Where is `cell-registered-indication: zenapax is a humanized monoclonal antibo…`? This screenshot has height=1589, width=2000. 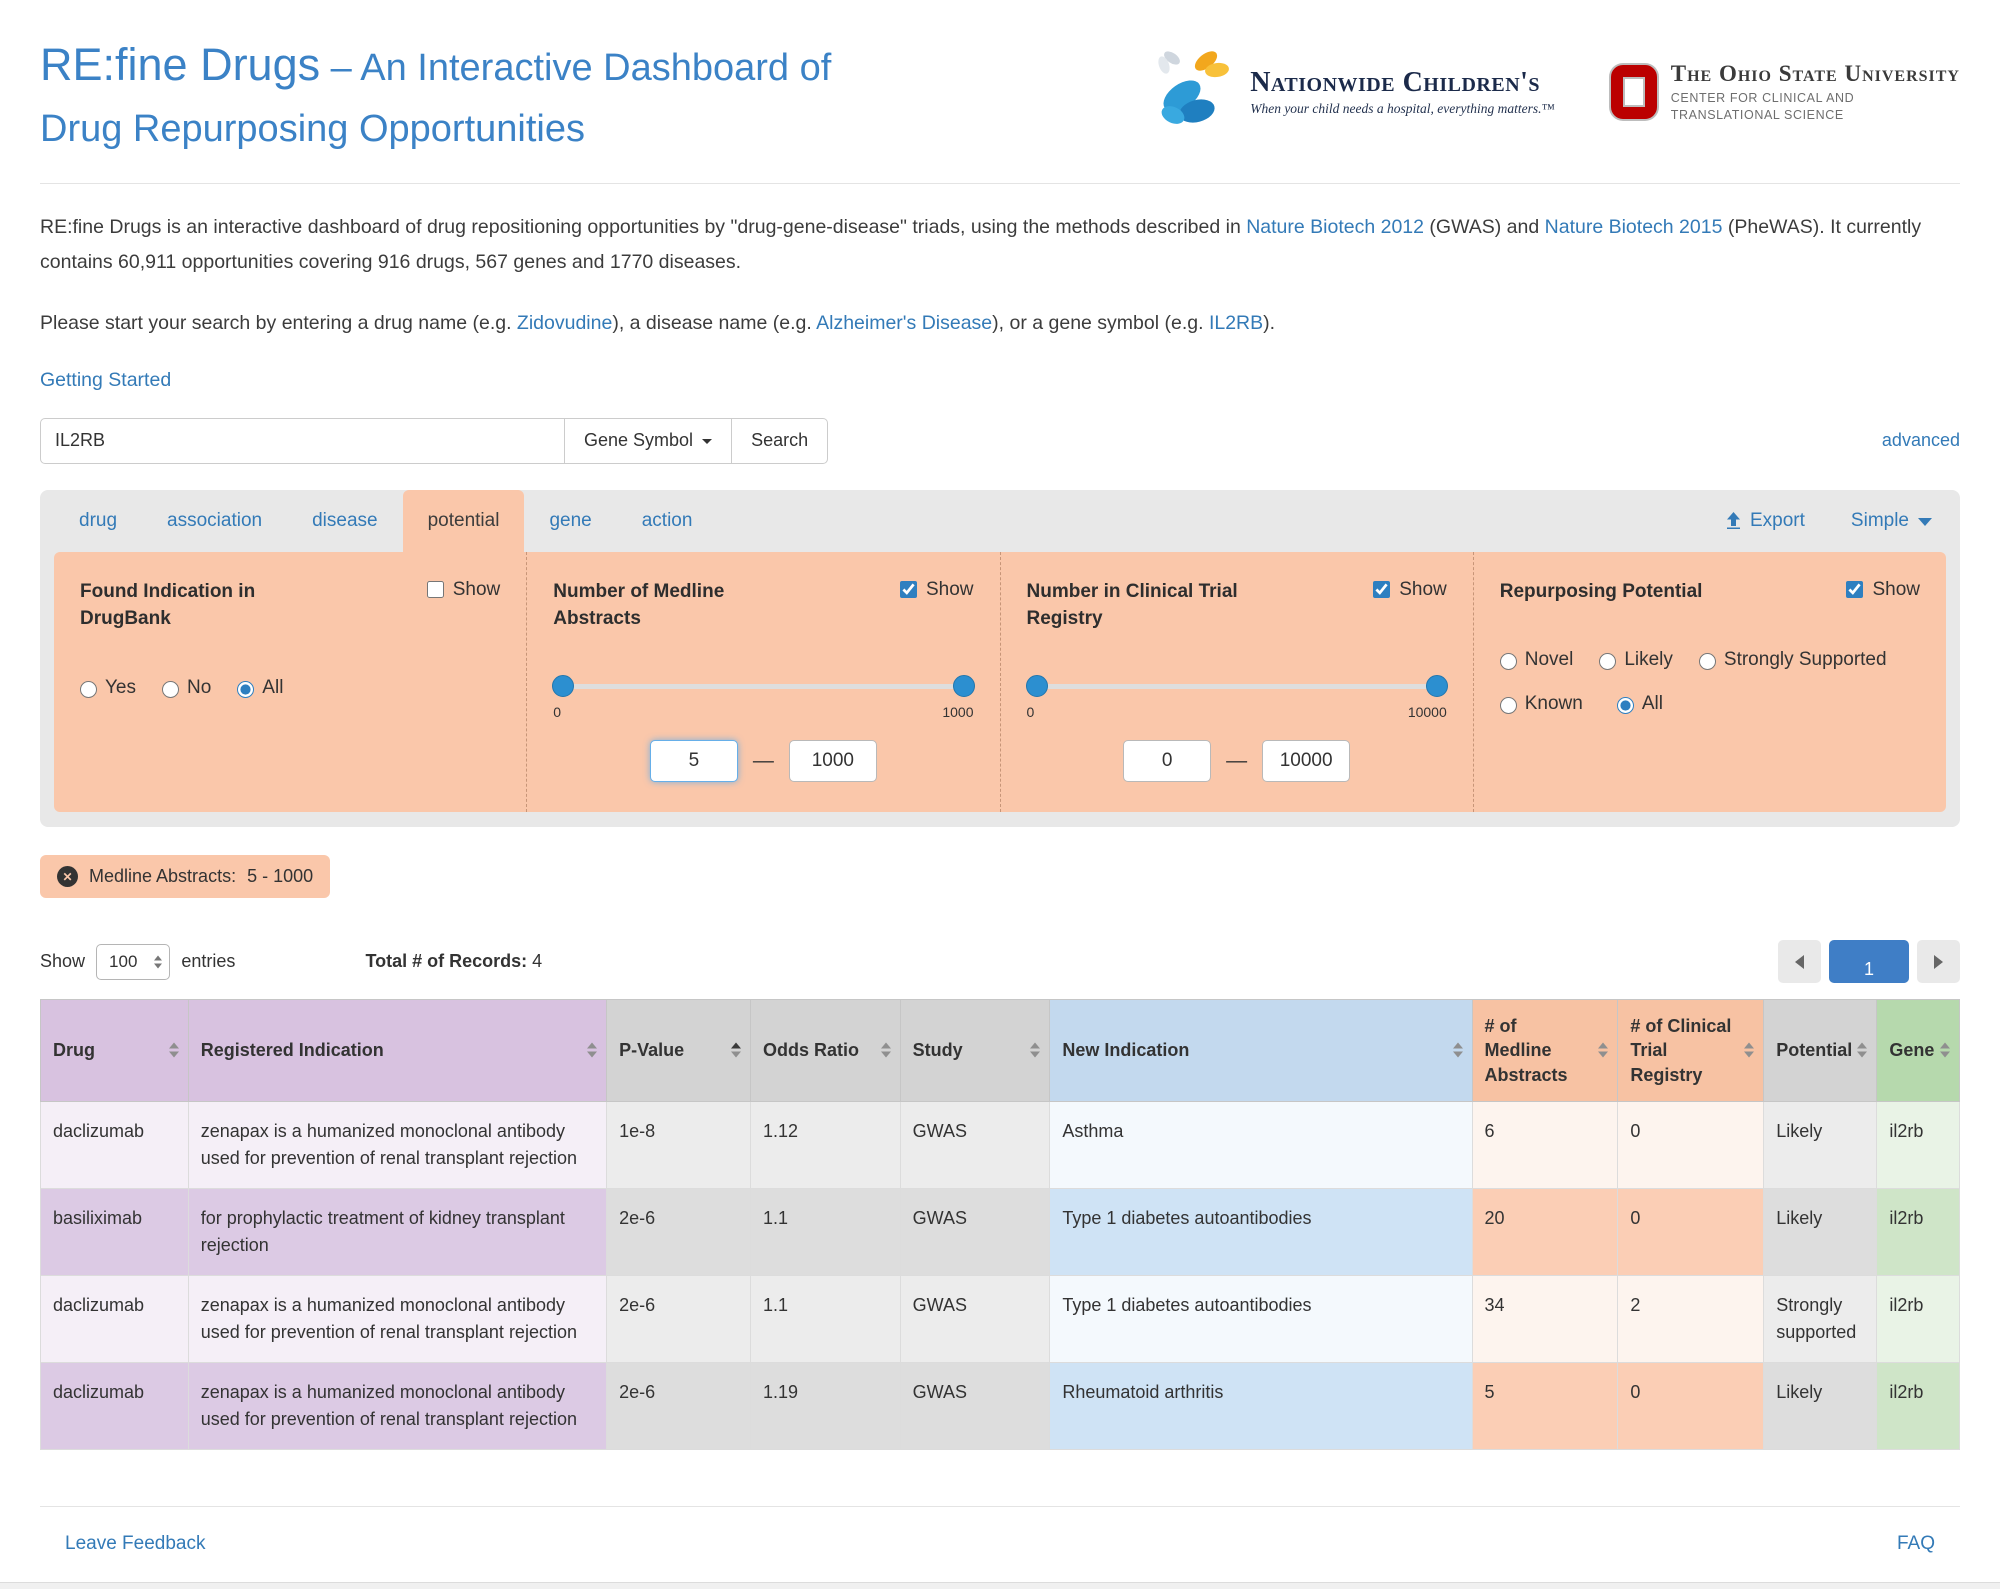 cell-registered-indication: zenapax is a humanized monoclonal antibo… is located at coordinates (397, 1405).